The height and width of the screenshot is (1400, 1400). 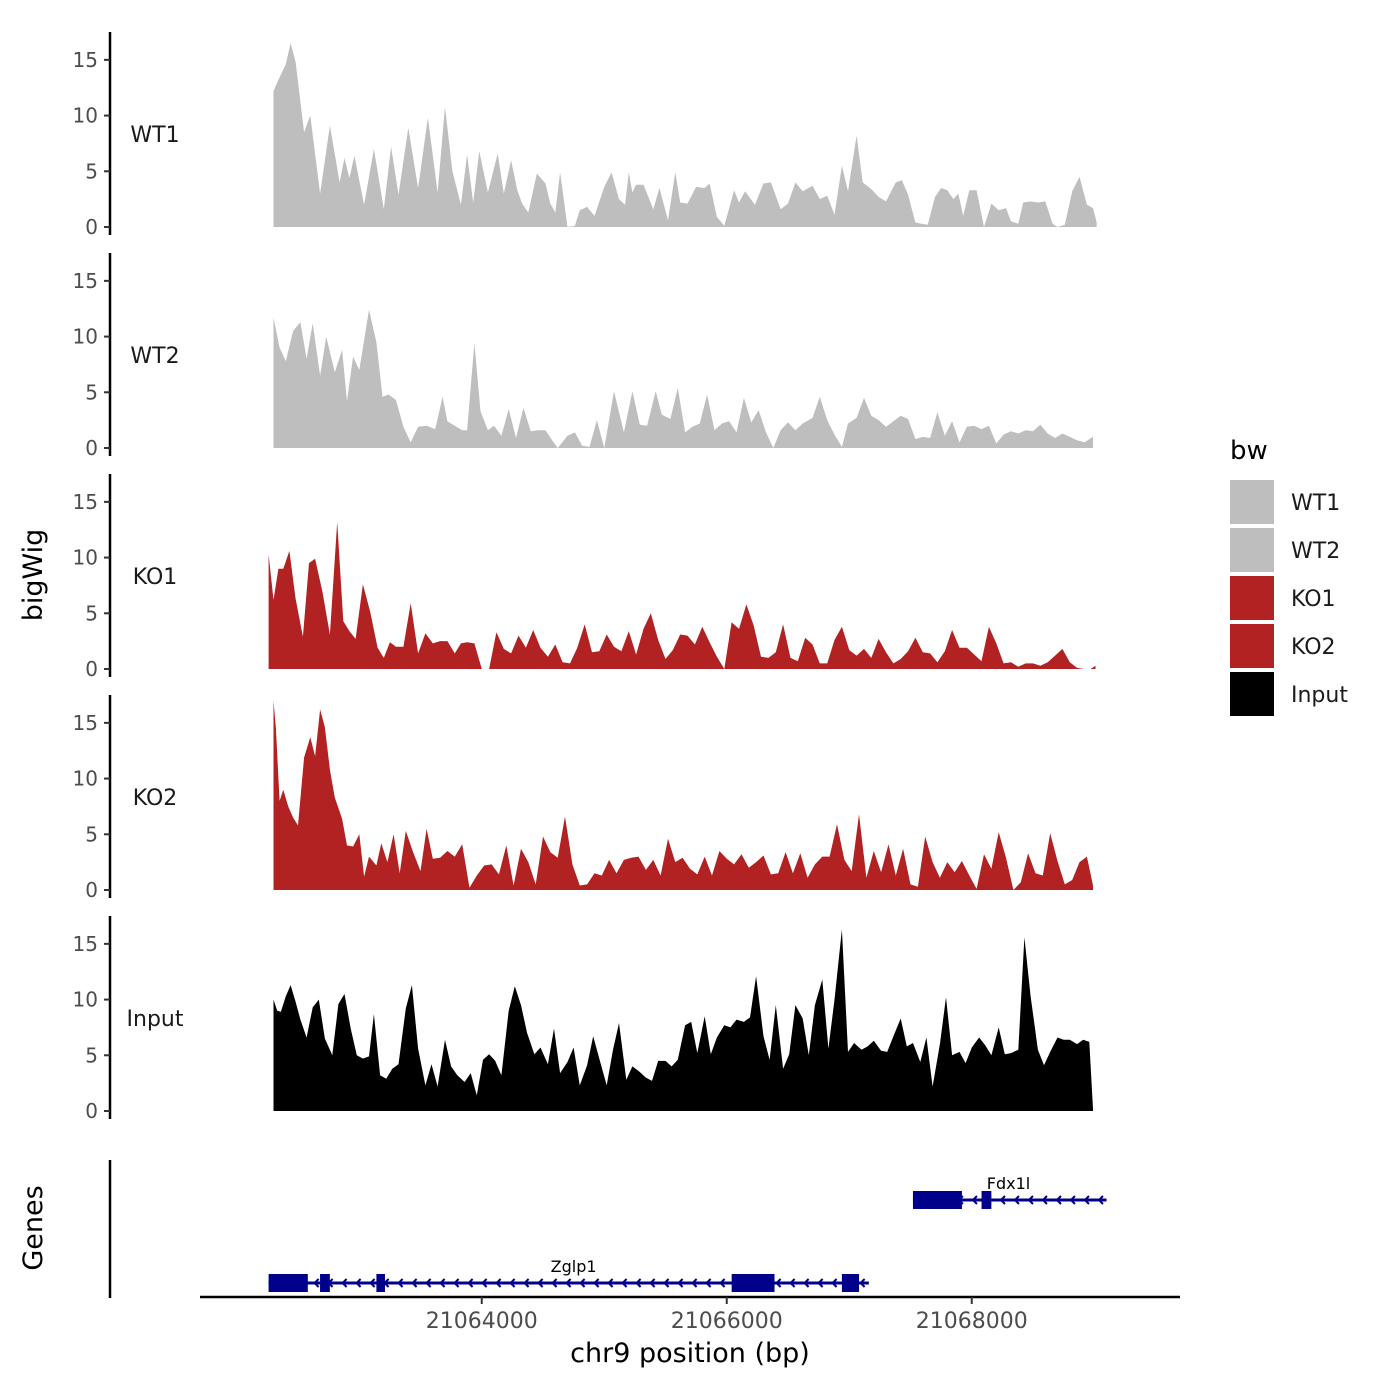 I want to click on series-area-ko1, so click(x=682, y=595).